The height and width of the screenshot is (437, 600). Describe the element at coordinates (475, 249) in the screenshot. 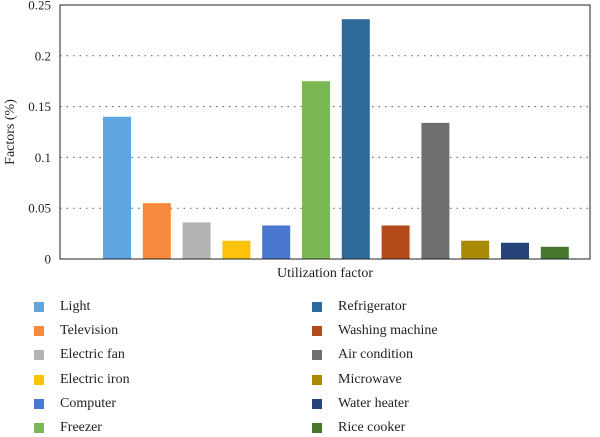

I see `bar-microwave` at that location.